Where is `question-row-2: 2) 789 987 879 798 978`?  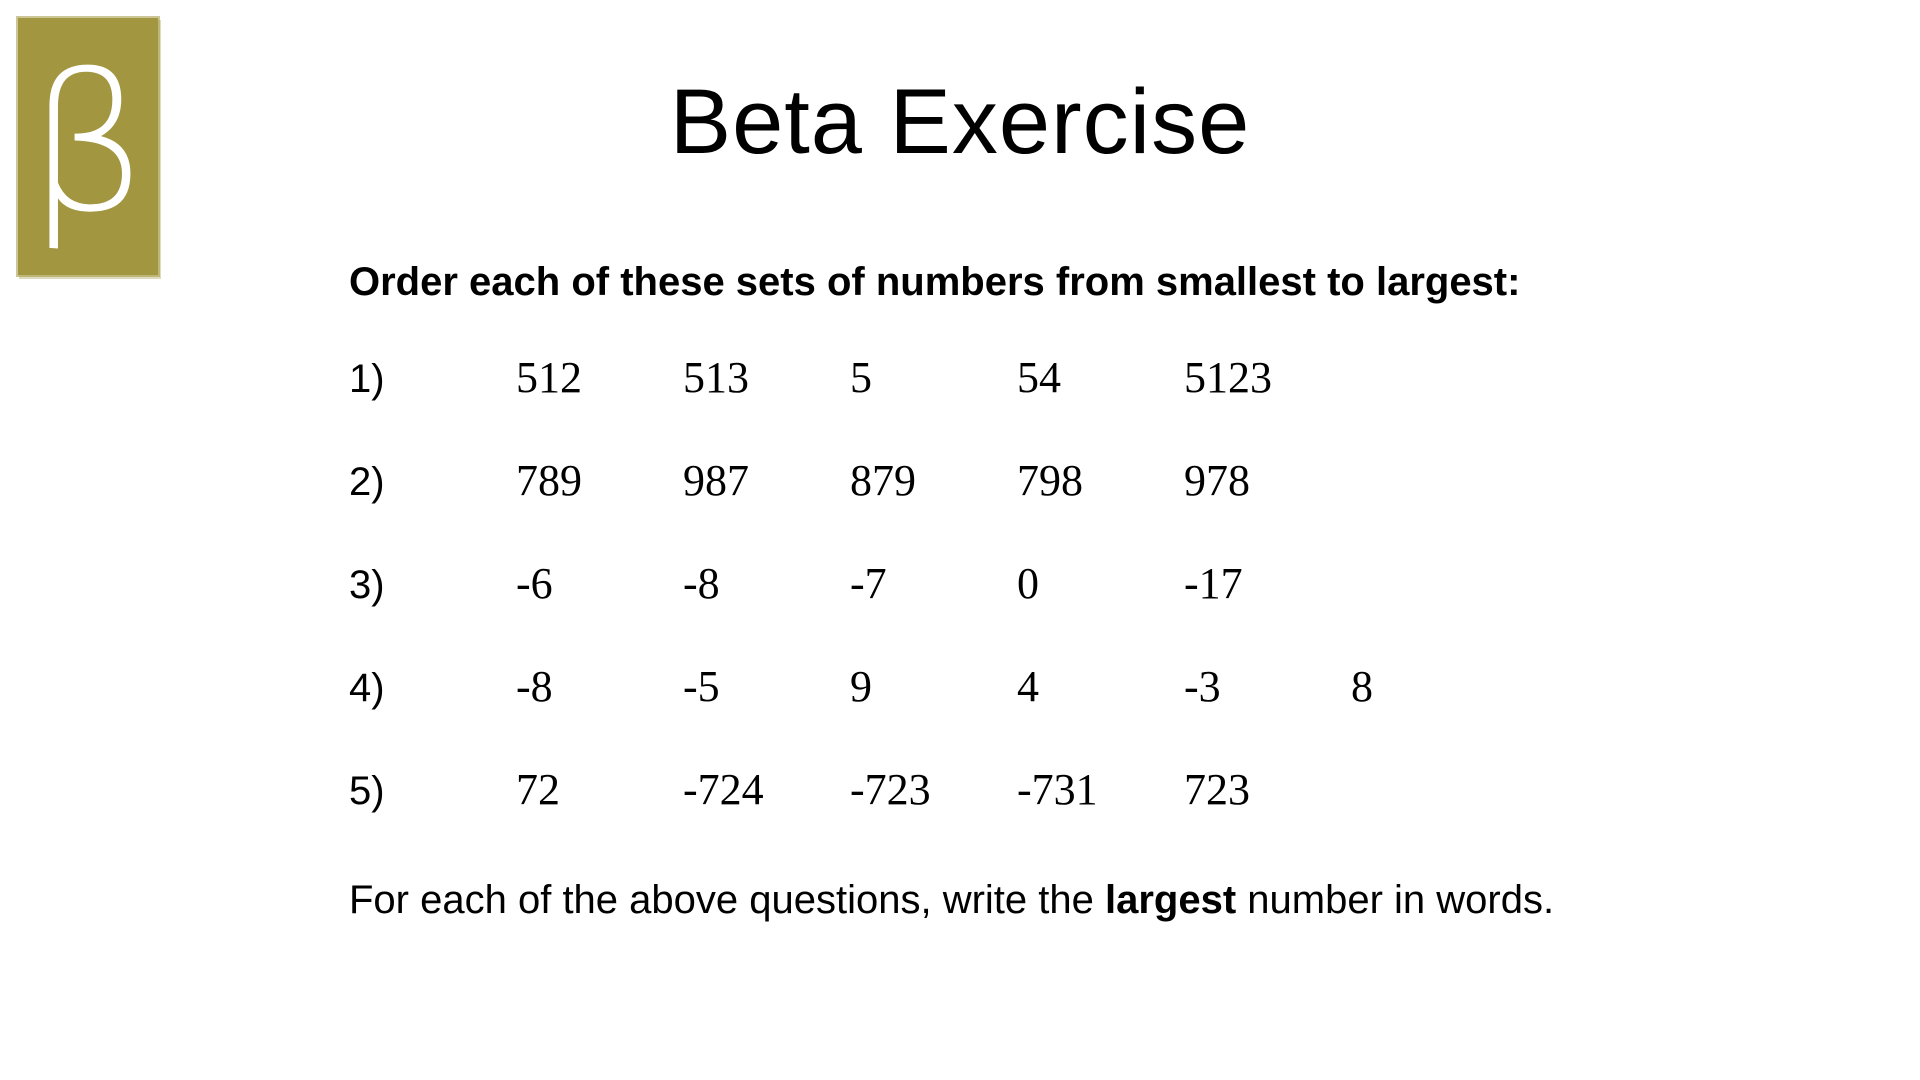 question-row-2: 2) 789 987 879 798 978 is located at coordinates (999, 506).